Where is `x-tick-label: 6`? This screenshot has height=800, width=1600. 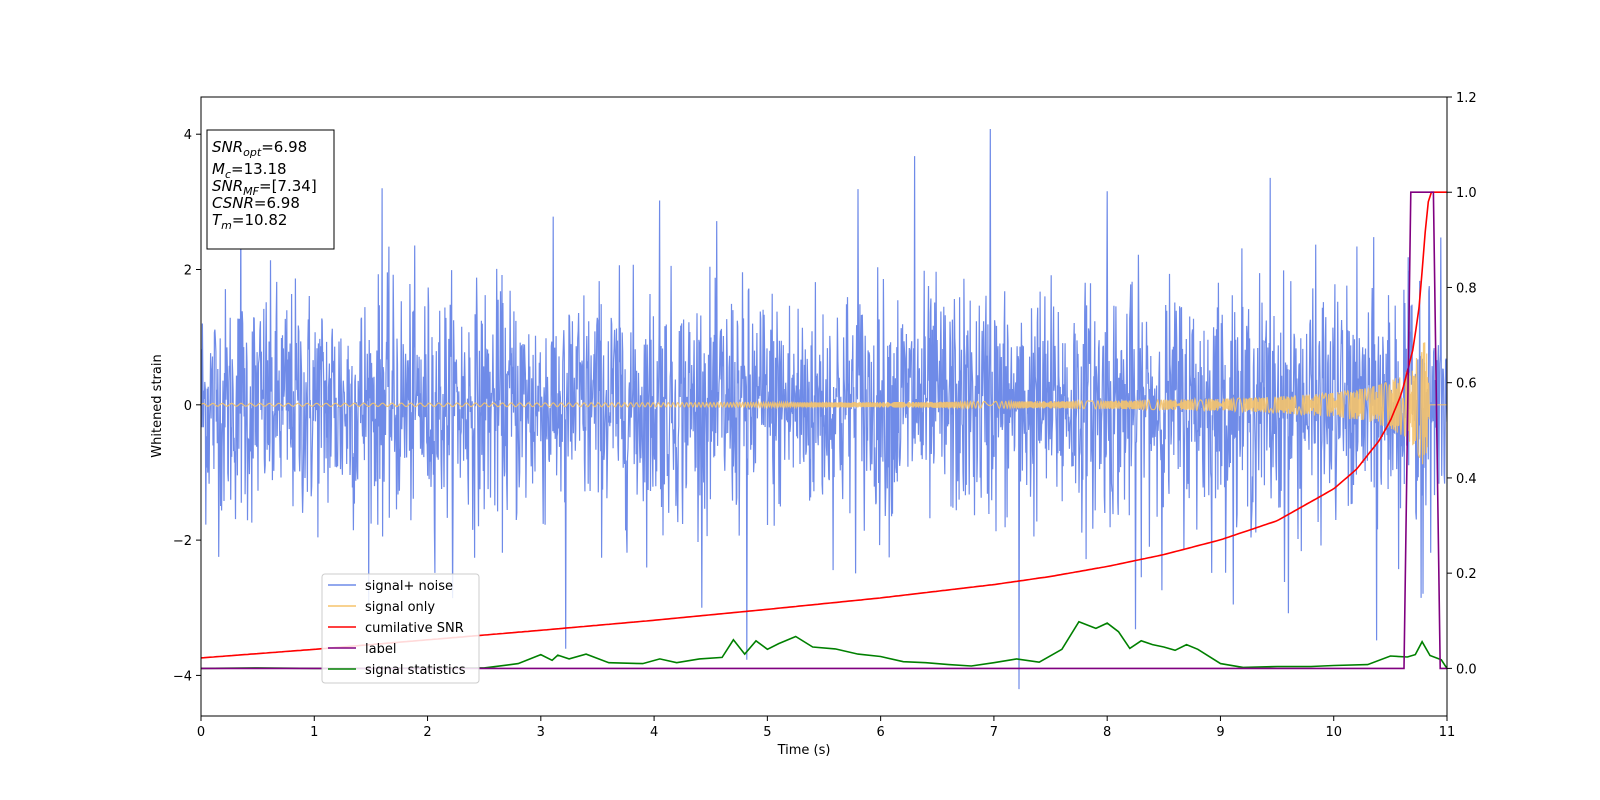
x-tick-label: 6 is located at coordinates (880, 732).